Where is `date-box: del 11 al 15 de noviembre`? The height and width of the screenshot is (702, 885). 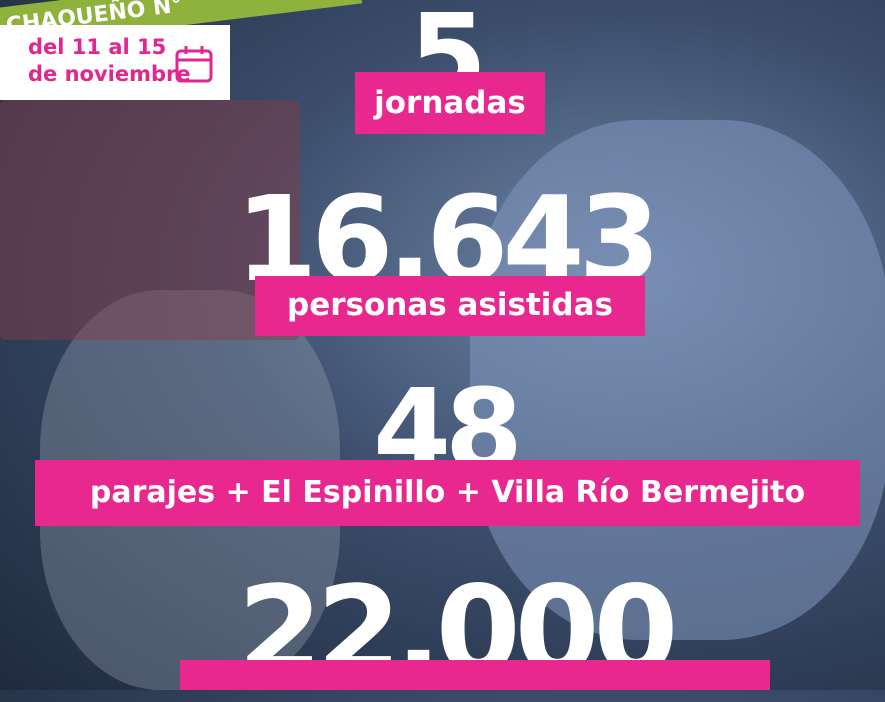 date-box: del 11 al 15 de noviembre is located at coordinates (115, 62).